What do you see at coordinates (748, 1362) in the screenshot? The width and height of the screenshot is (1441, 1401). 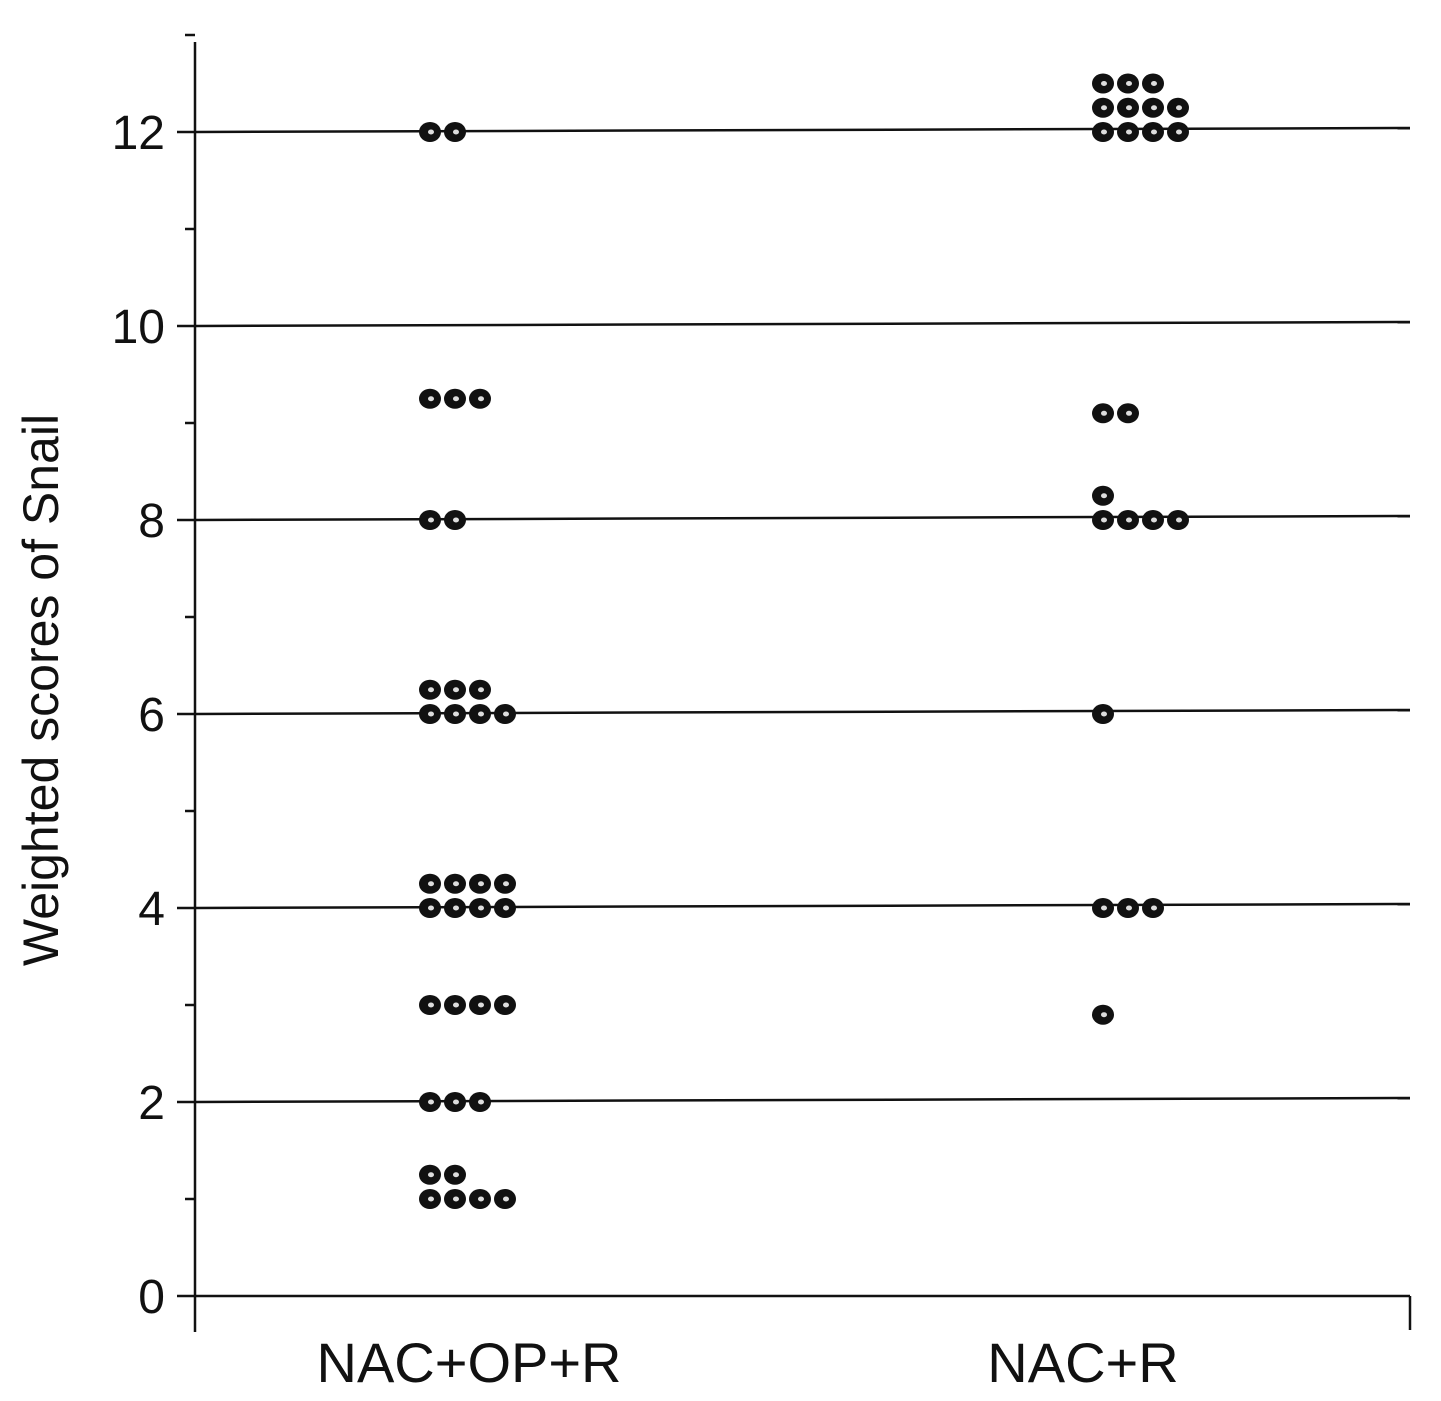 I see `x-category-labels: NAC+OP+R NAC+R` at bounding box center [748, 1362].